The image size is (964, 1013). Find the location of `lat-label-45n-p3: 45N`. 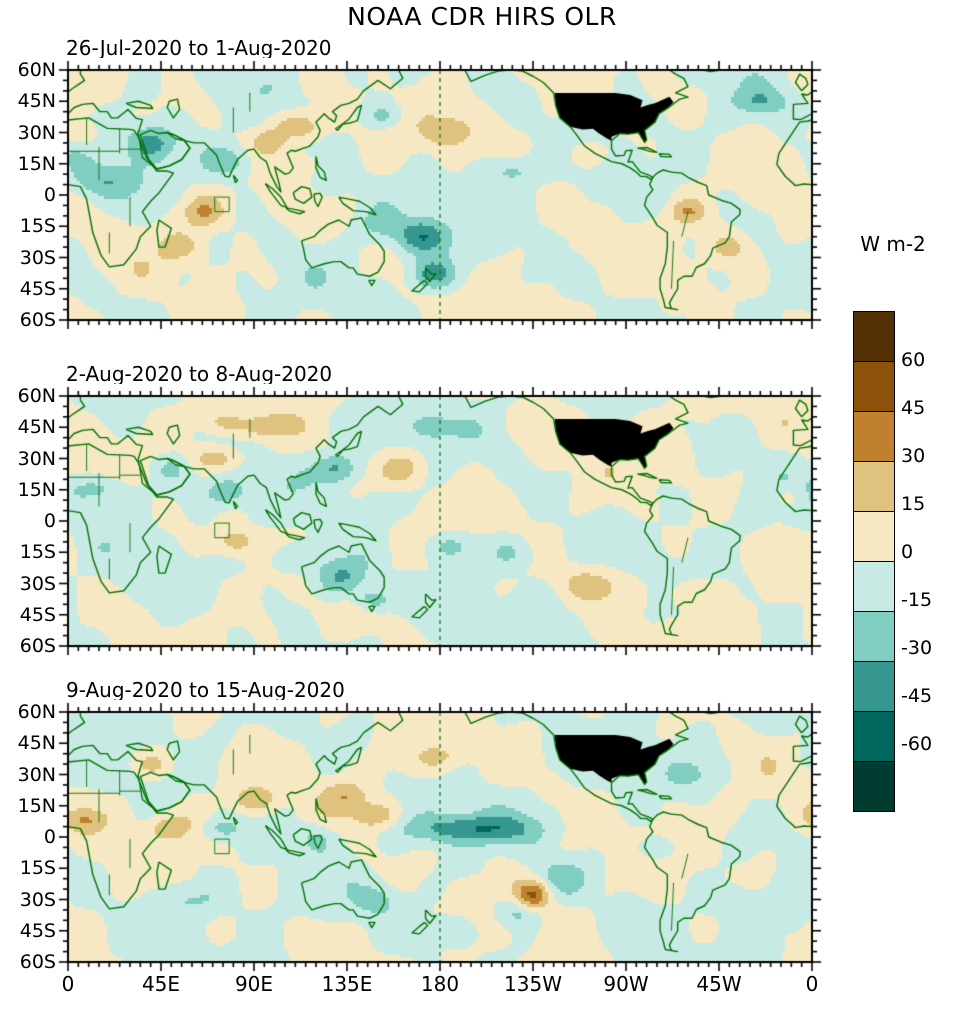

lat-label-45n-p3: 45N is located at coordinates (36, 743).